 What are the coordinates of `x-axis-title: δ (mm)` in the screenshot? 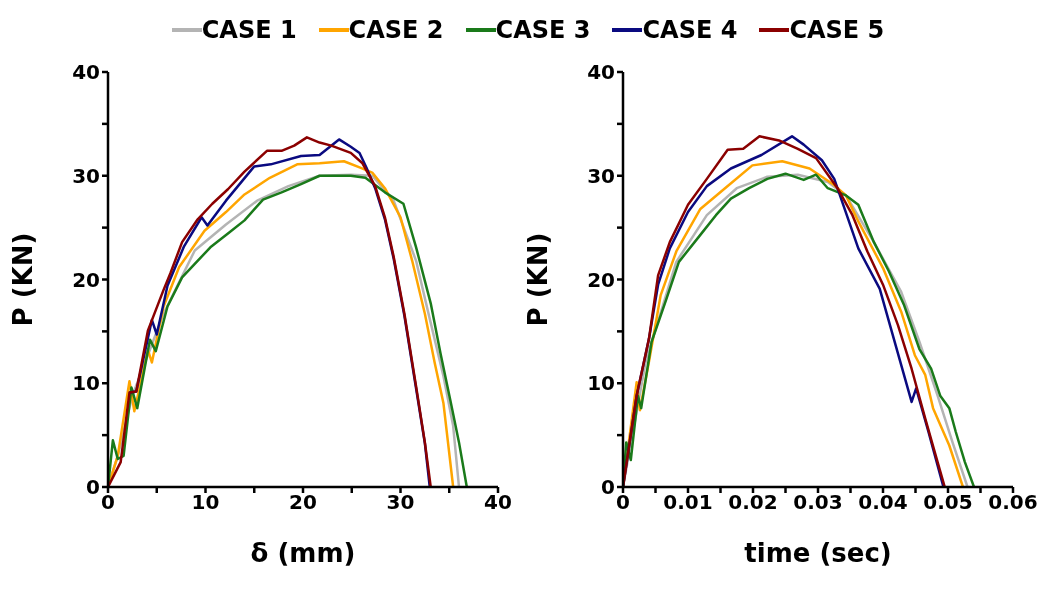 It's located at (303, 553).